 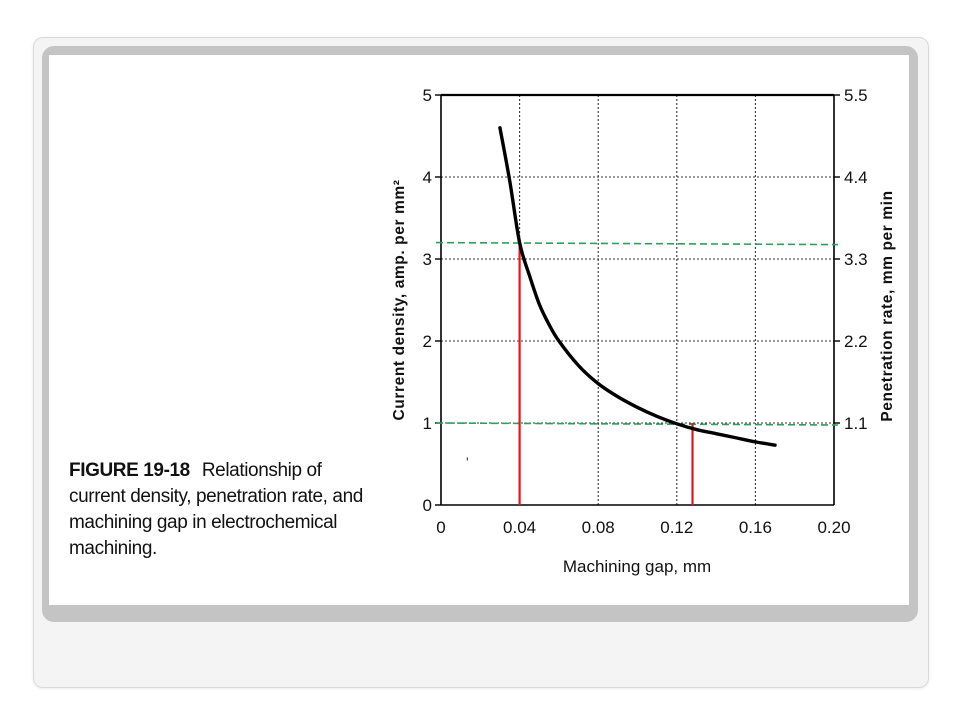 I want to click on x-tick-label: 0.20, so click(x=833, y=527).